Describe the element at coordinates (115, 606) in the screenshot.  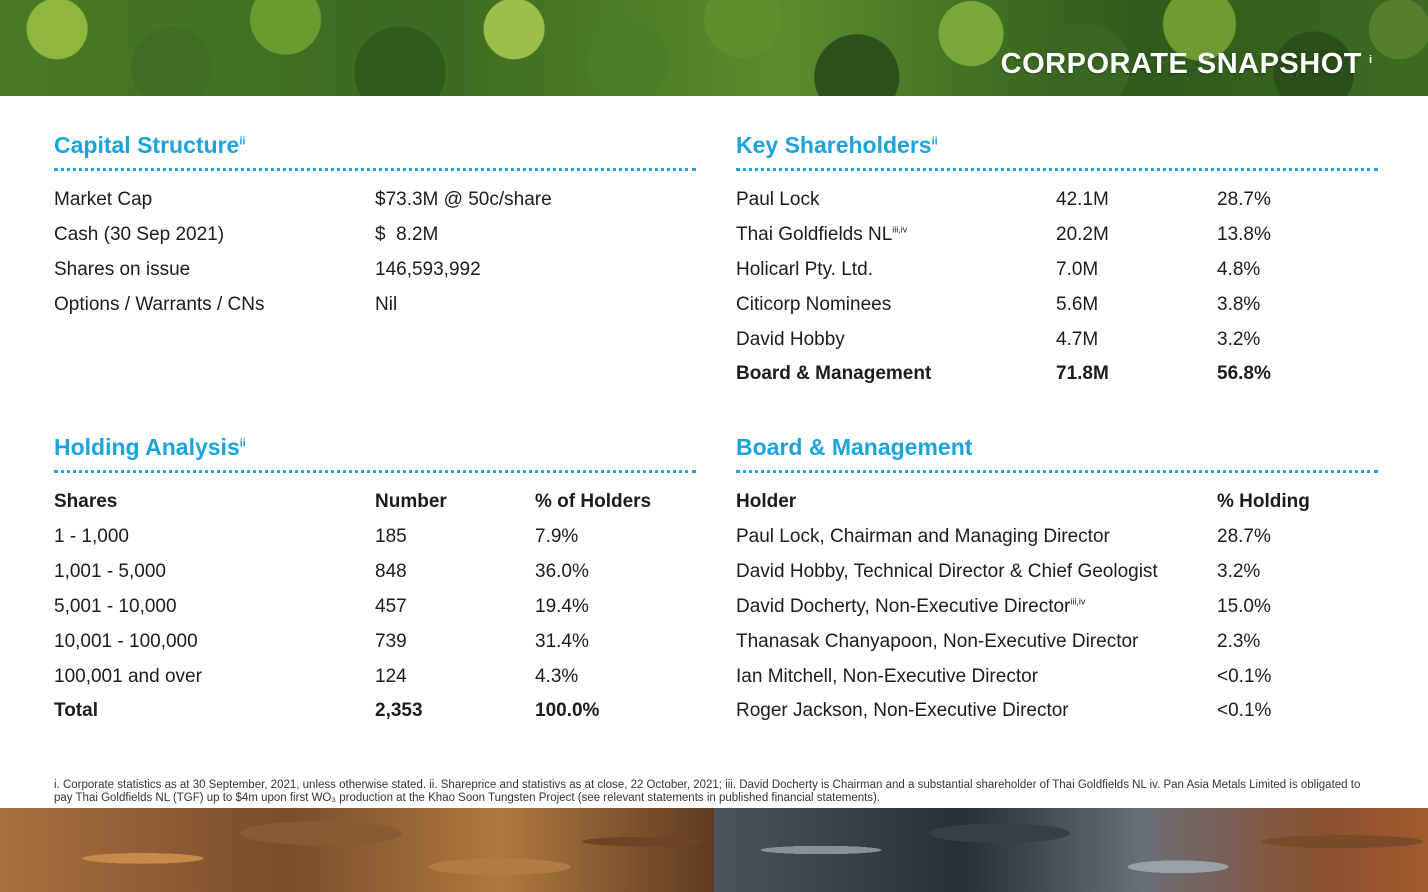
I see `shares-range: 5,001 - 10,000` at that location.